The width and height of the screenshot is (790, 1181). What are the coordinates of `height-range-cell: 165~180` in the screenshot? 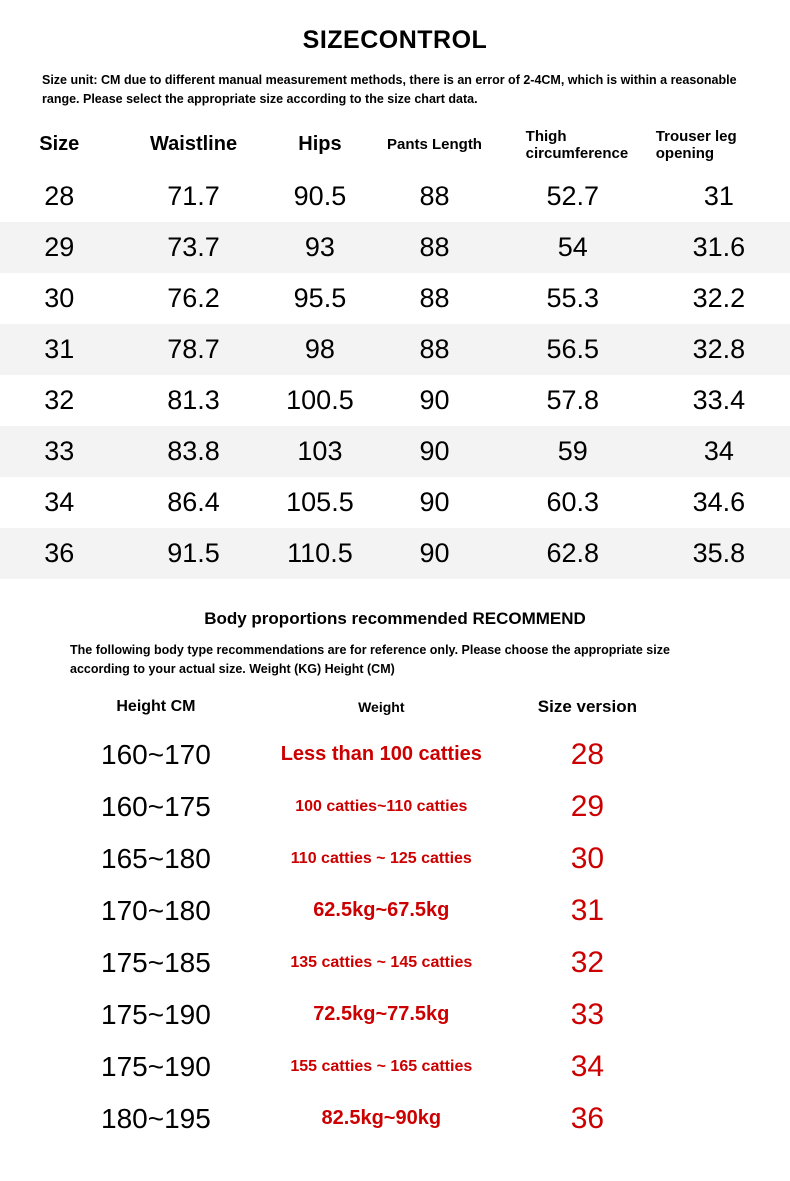 It's located at (156, 858).